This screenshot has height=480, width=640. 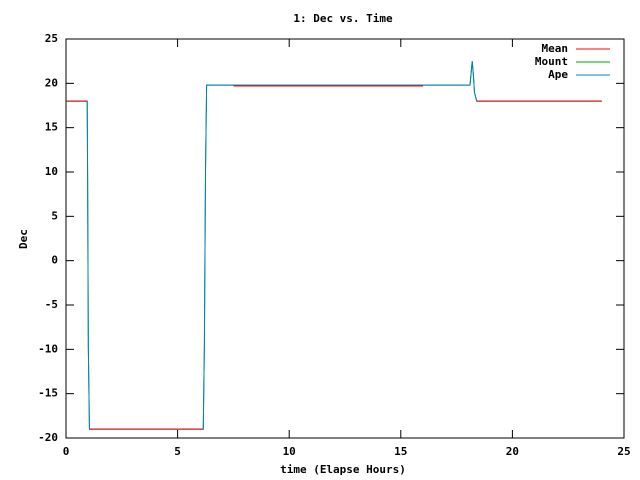 What do you see at coordinates (289, 451) in the screenshot?
I see `x-tick-label: 10` at bounding box center [289, 451].